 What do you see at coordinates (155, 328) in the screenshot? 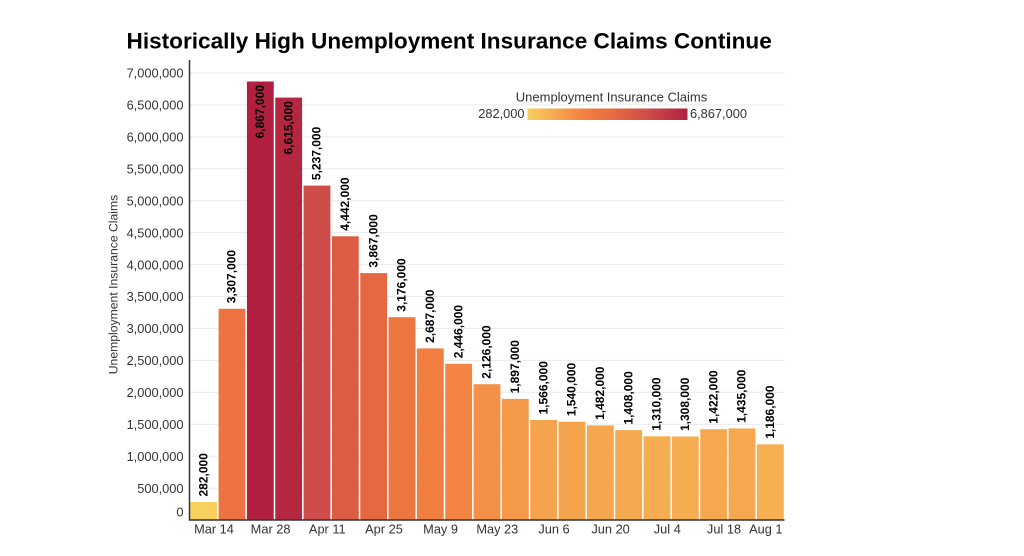
I see `svg-text: 3,000,000` at bounding box center [155, 328].